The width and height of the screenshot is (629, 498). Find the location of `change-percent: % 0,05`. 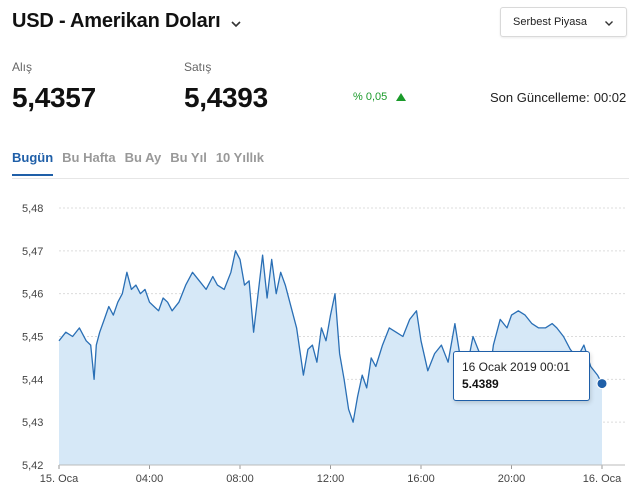

change-percent: % 0,05 is located at coordinates (370, 97).